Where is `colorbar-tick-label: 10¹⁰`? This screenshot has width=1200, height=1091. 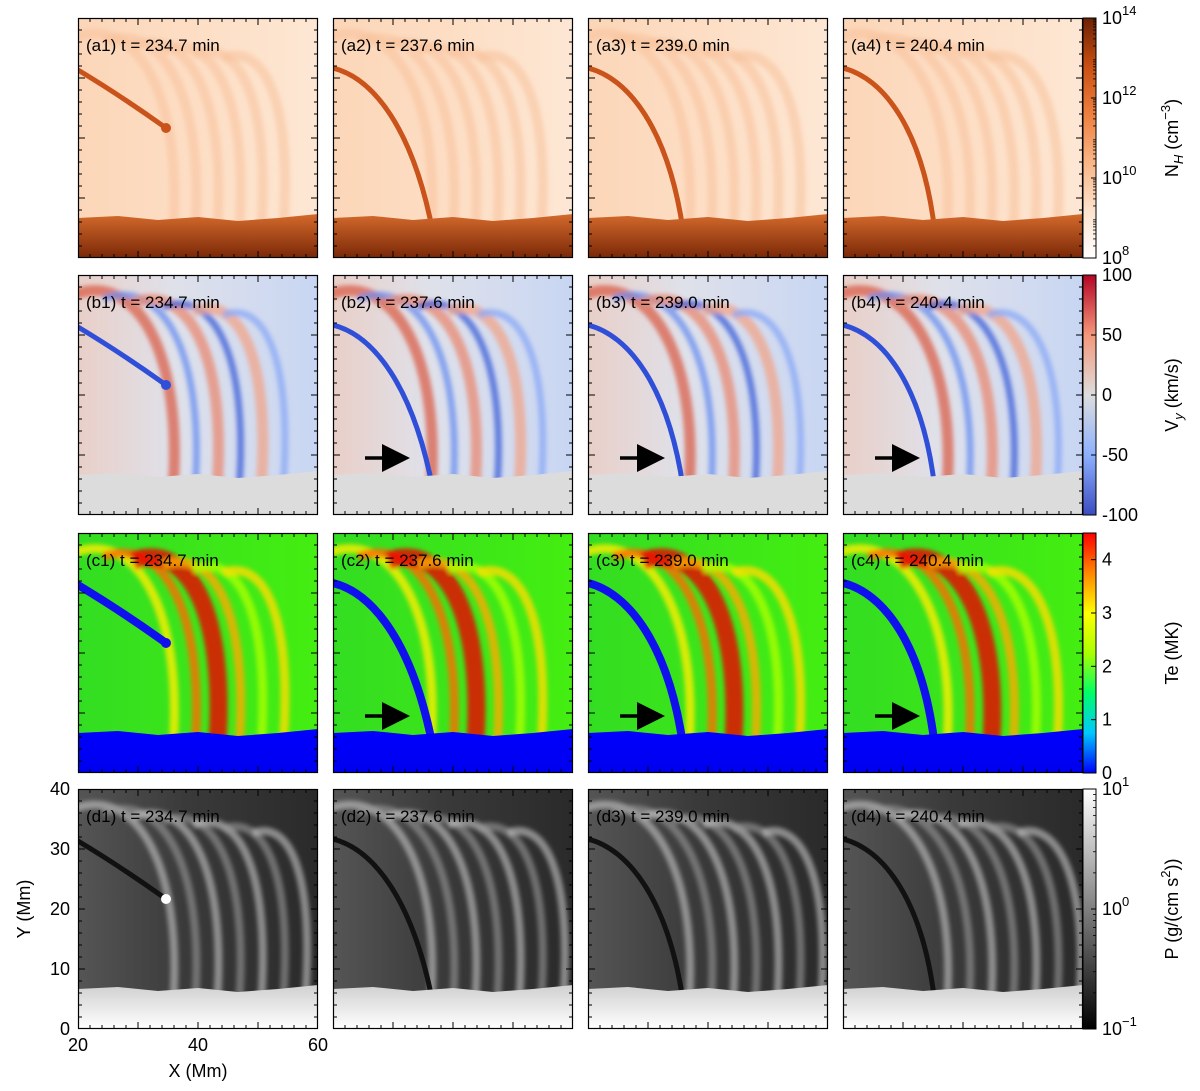
colorbar-tick-label: 10¹⁰ is located at coordinates (1119, 175).